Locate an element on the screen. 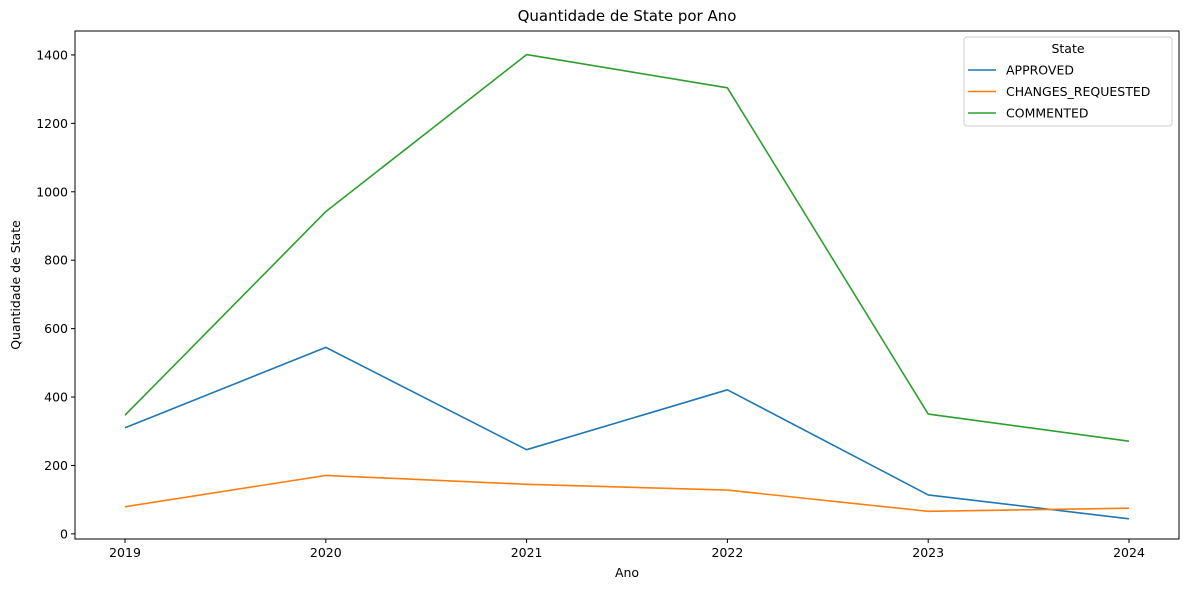 The height and width of the screenshot is (590, 1189). x-axis-title: Ano is located at coordinates (627, 572).